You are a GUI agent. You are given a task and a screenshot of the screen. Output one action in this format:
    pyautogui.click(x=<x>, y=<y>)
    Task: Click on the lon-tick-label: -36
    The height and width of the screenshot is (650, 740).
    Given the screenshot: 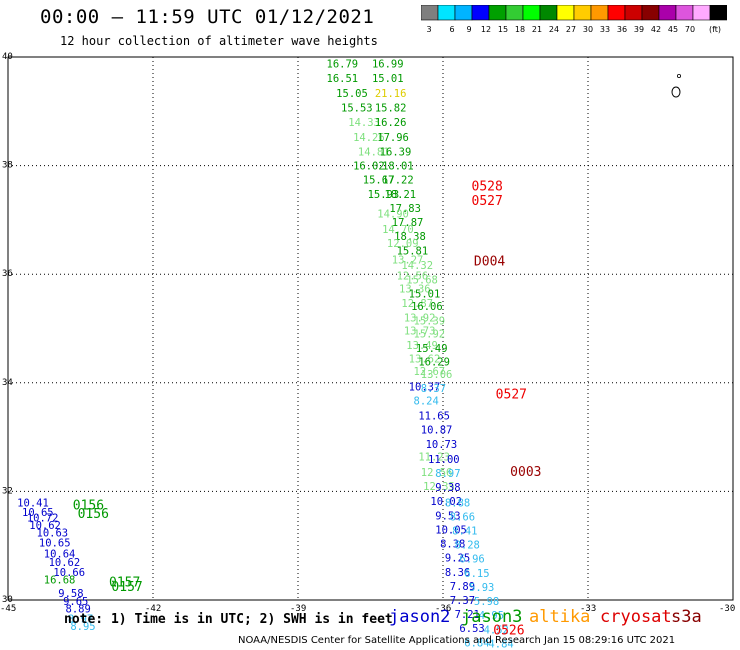 What is the action you would take?
    pyautogui.click(x=443, y=609)
    